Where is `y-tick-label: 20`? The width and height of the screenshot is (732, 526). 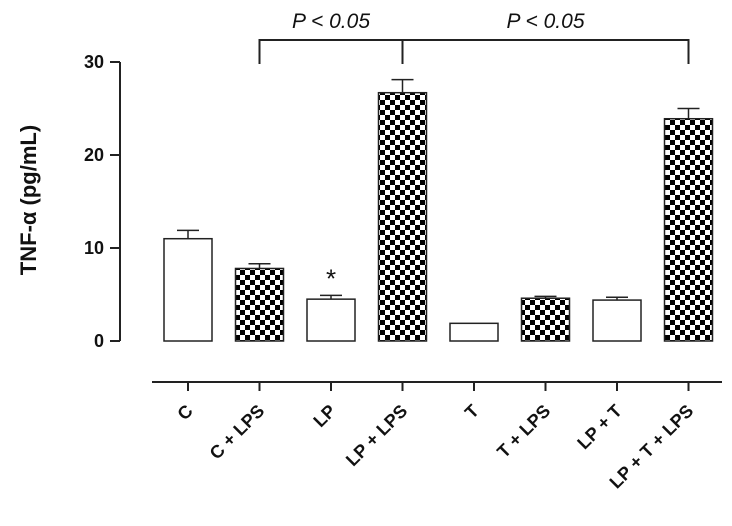
y-tick-label: 20 is located at coordinates (94, 155).